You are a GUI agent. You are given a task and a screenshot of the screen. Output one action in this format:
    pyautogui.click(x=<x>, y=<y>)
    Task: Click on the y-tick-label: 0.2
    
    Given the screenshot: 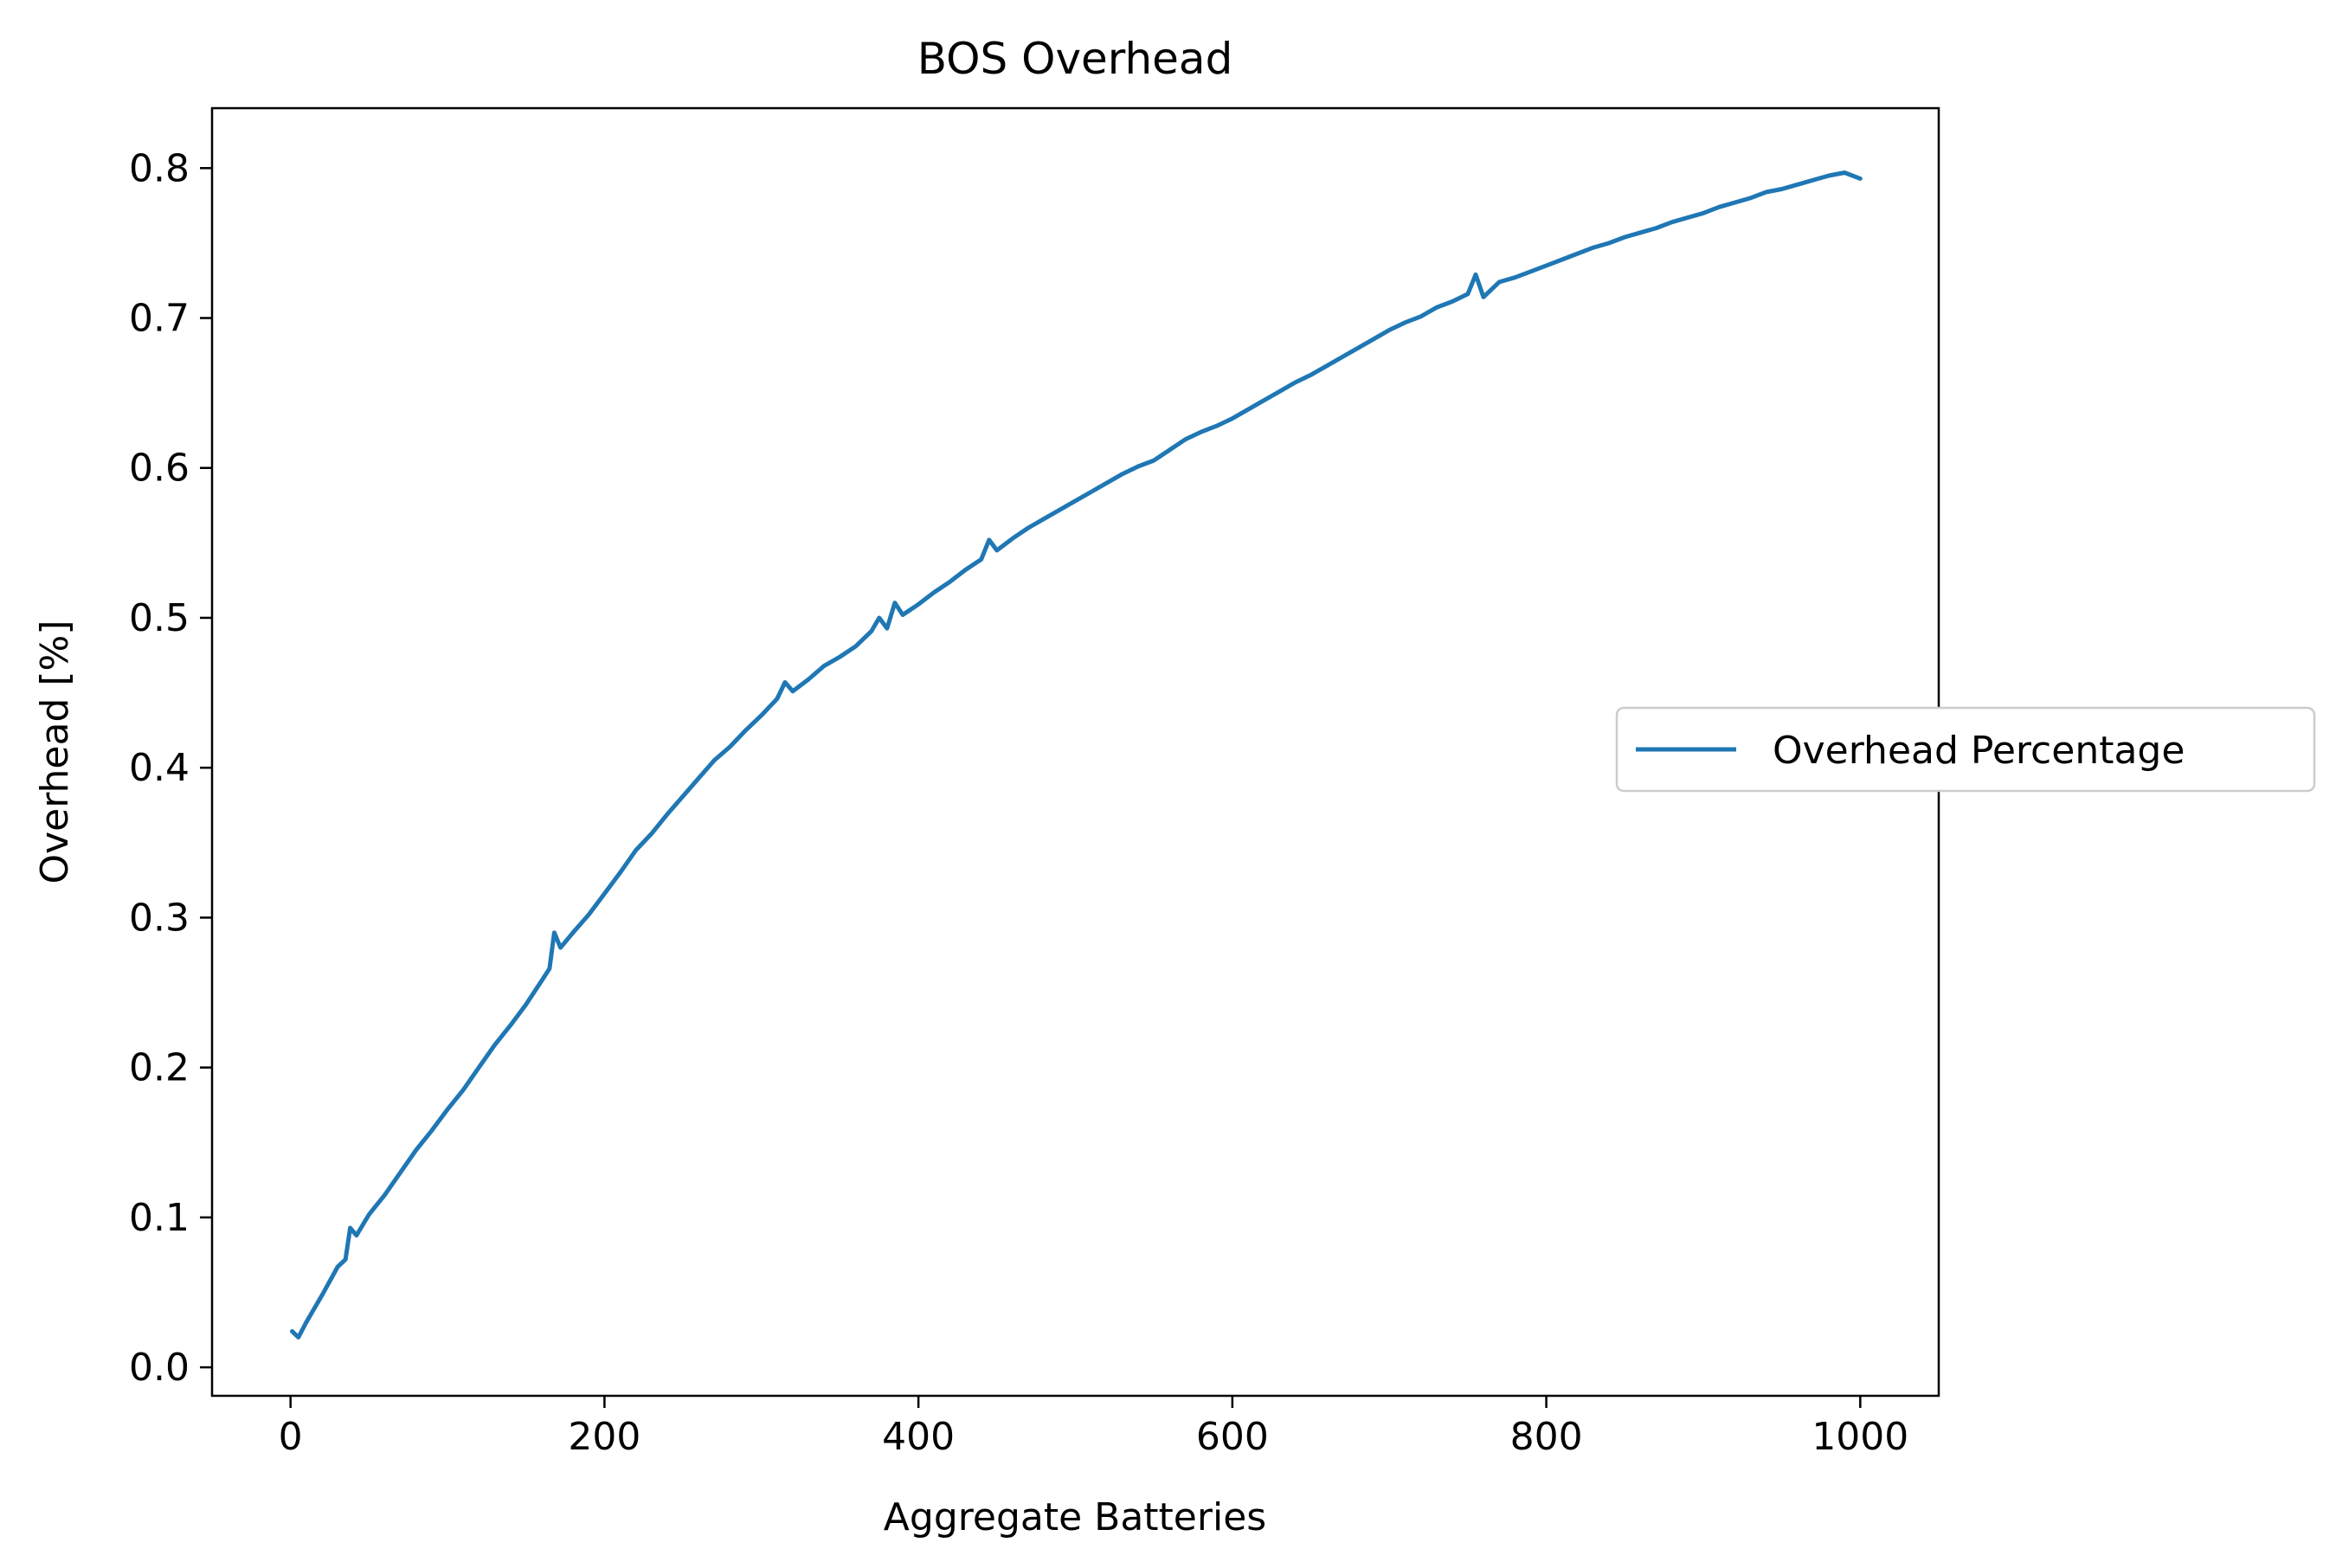 What is the action you would take?
    pyautogui.click(x=159, y=1068)
    